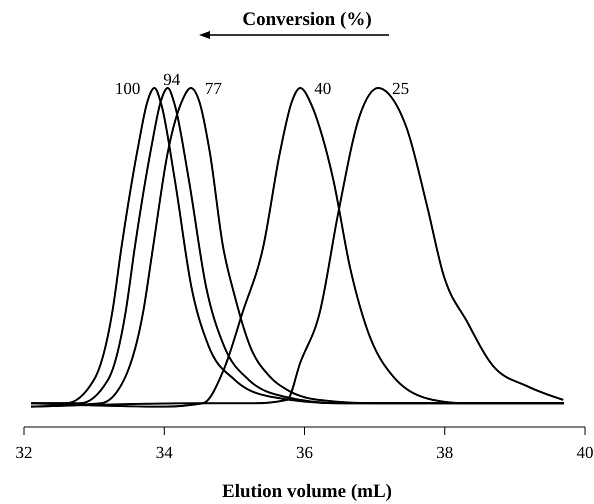 This screenshot has height=504, width=594. What do you see at coordinates (213, 88) in the screenshot?
I see `series-label: 77` at bounding box center [213, 88].